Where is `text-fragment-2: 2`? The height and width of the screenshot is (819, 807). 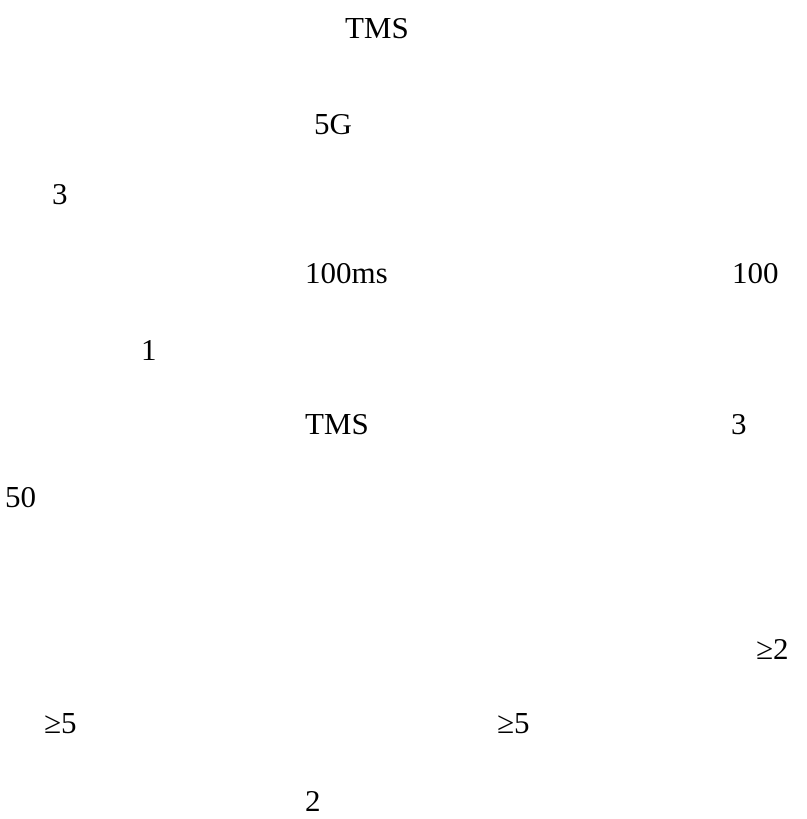
text-fragment-2: 2 is located at coordinates (313, 800).